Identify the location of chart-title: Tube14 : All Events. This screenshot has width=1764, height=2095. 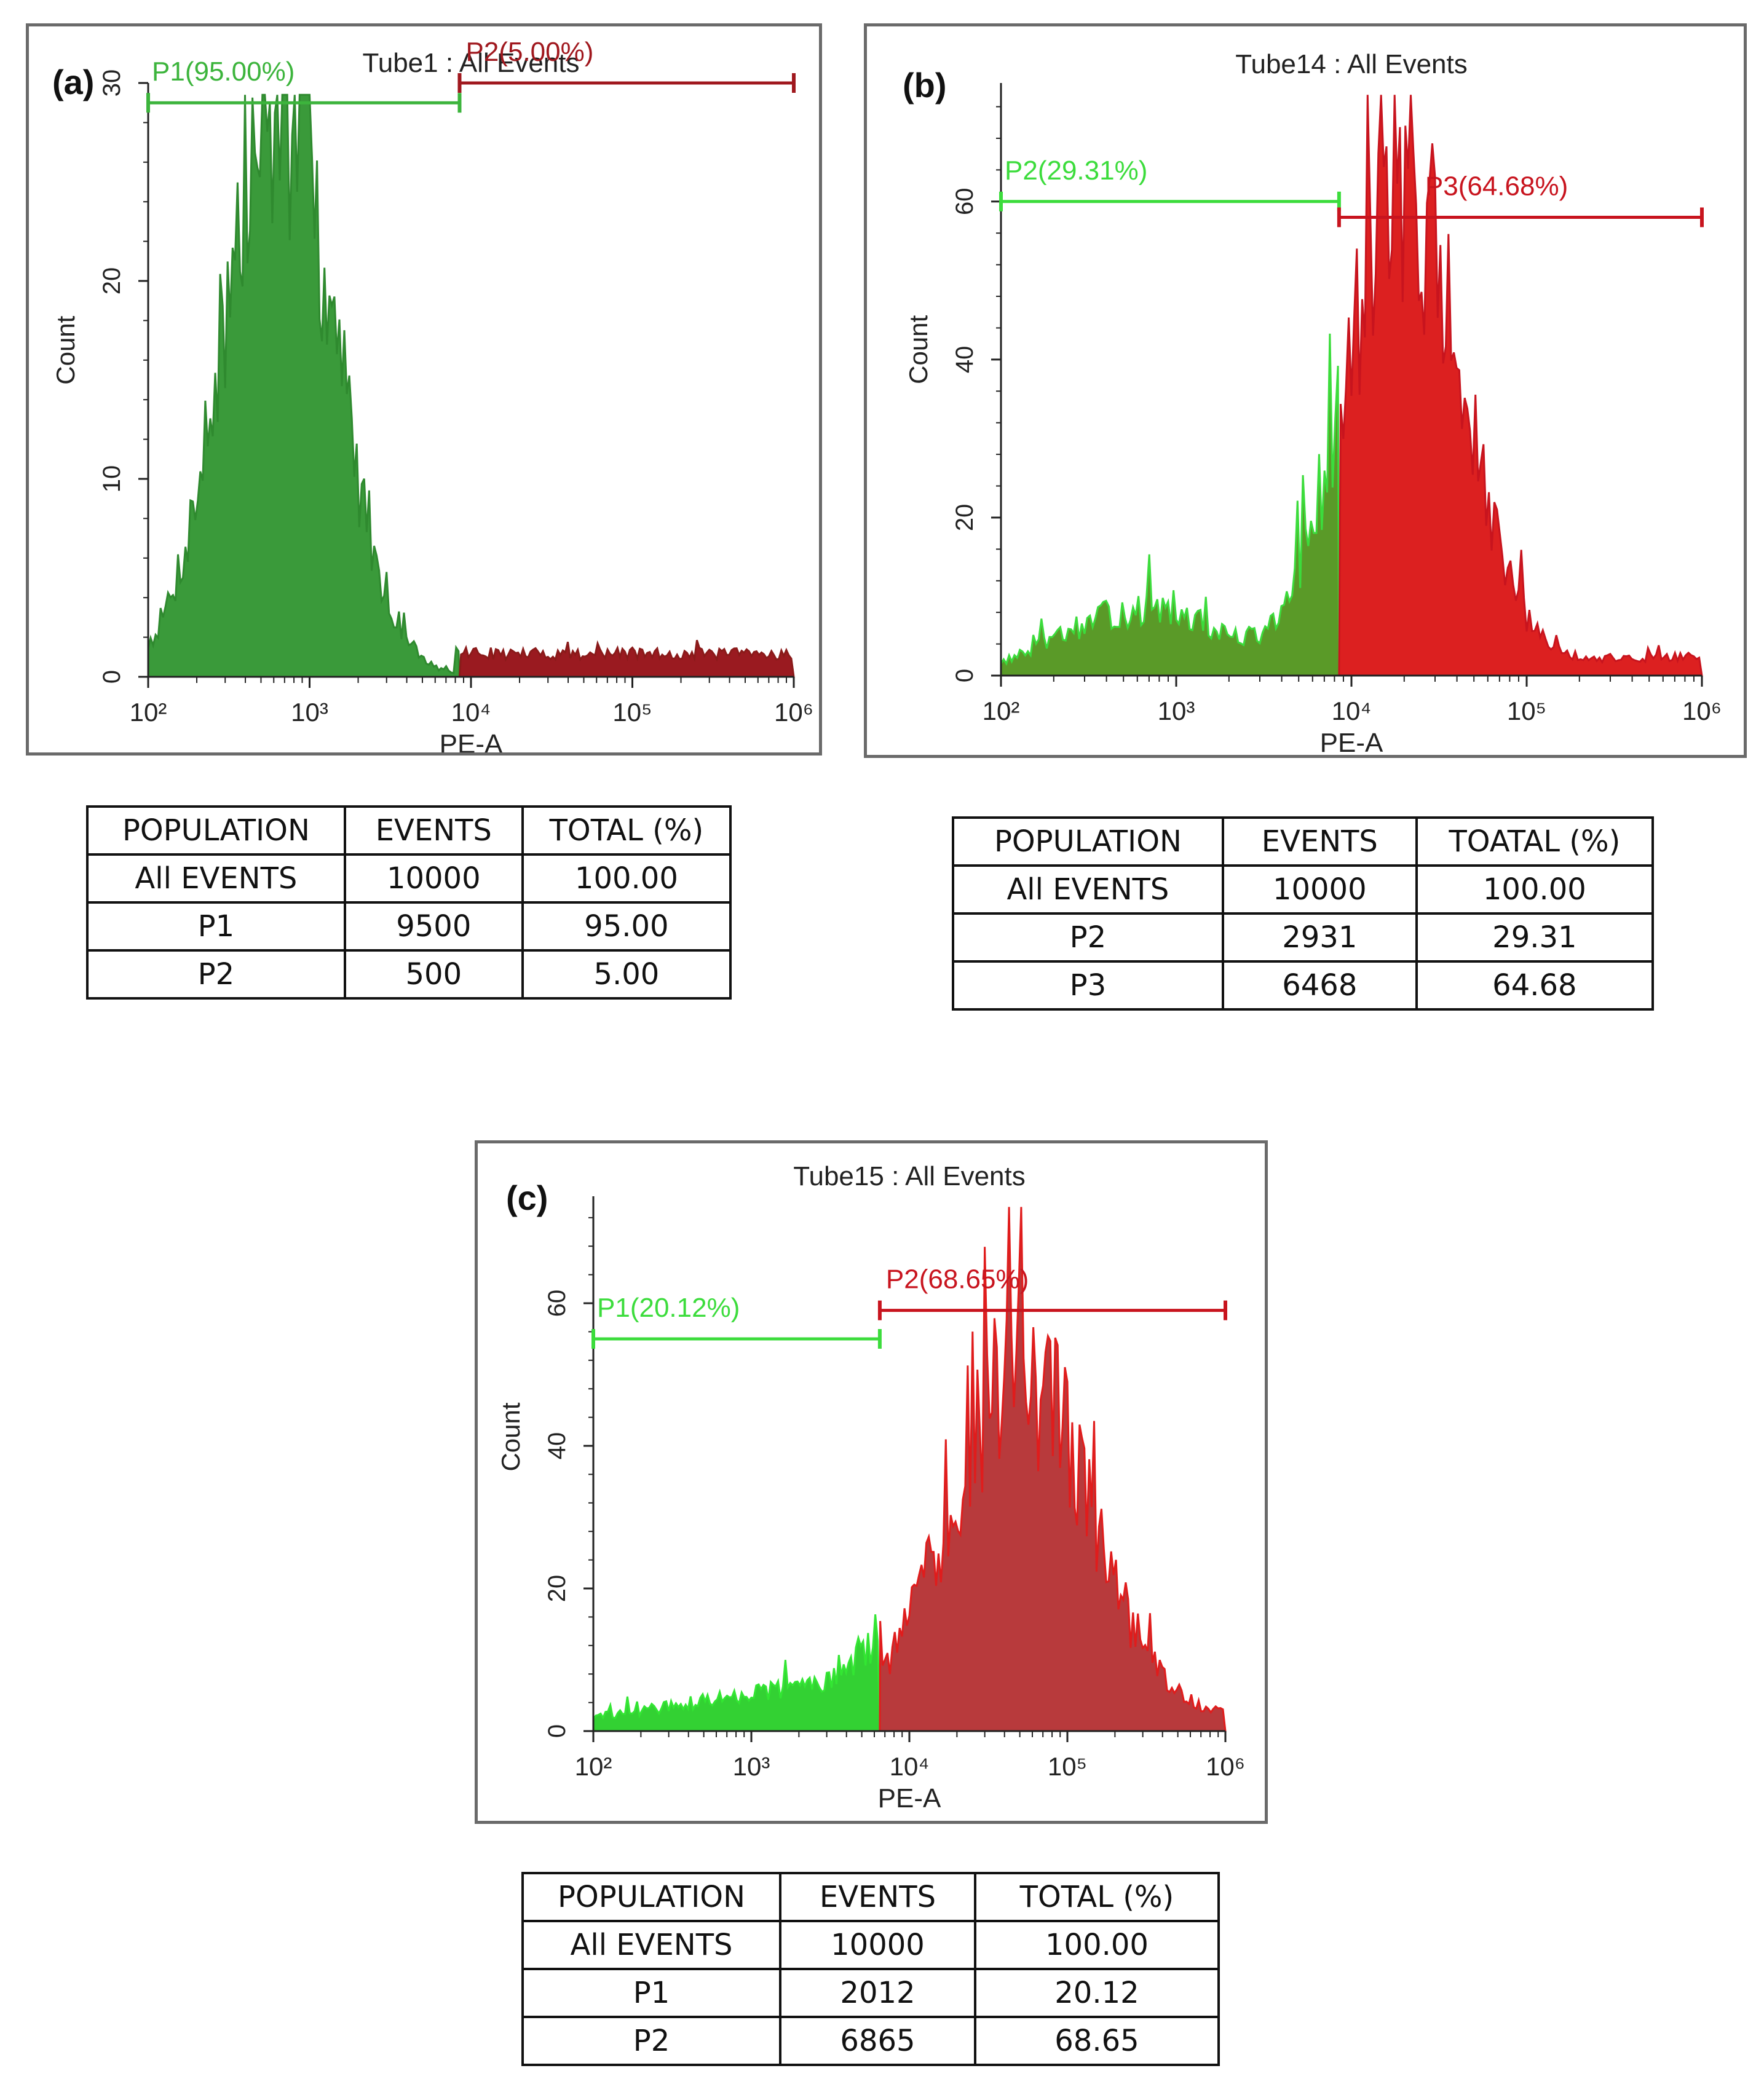
(1351, 64).